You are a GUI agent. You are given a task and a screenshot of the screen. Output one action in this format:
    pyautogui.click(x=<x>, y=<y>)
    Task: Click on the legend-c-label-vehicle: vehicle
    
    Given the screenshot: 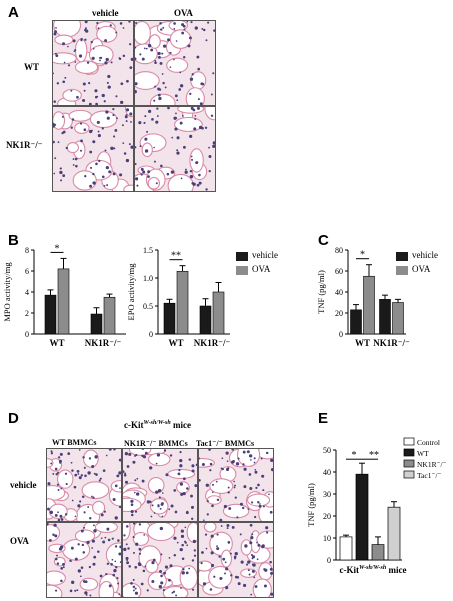 What is the action you would take?
    pyautogui.click(x=425, y=255)
    